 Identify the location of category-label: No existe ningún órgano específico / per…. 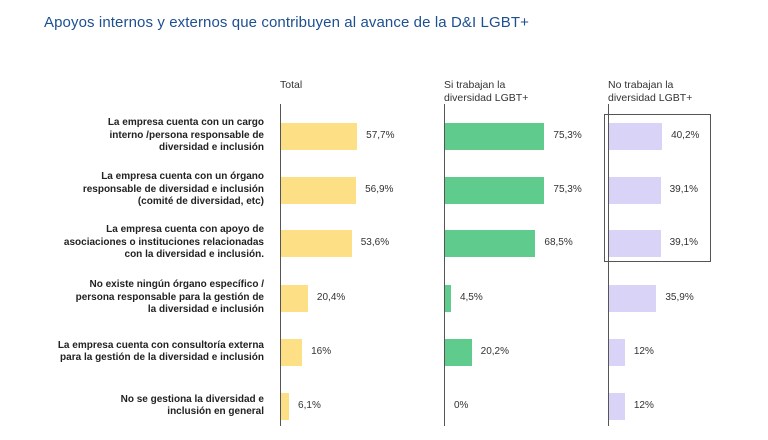
(169, 297).